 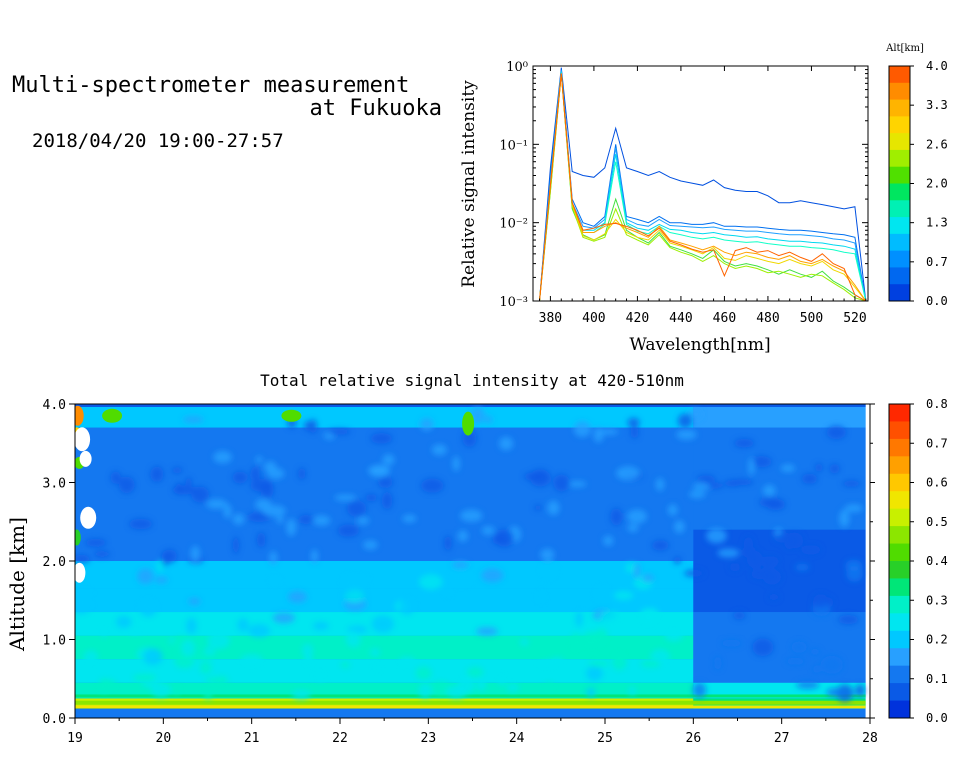 I want to click on spectrum-x-tick-label-5: 480, so click(x=767, y=318).